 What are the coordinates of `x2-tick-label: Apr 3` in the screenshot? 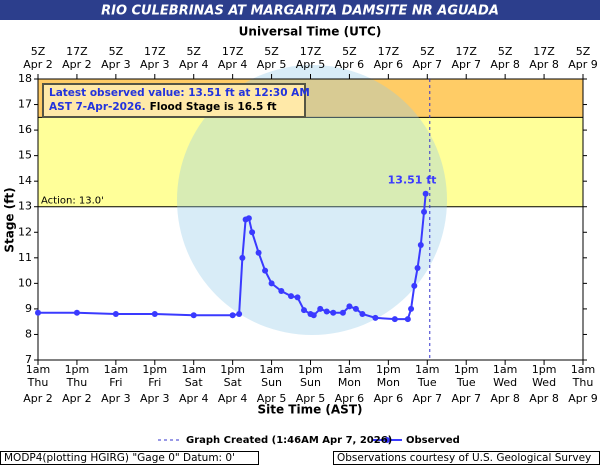 It's located at (155, 64).